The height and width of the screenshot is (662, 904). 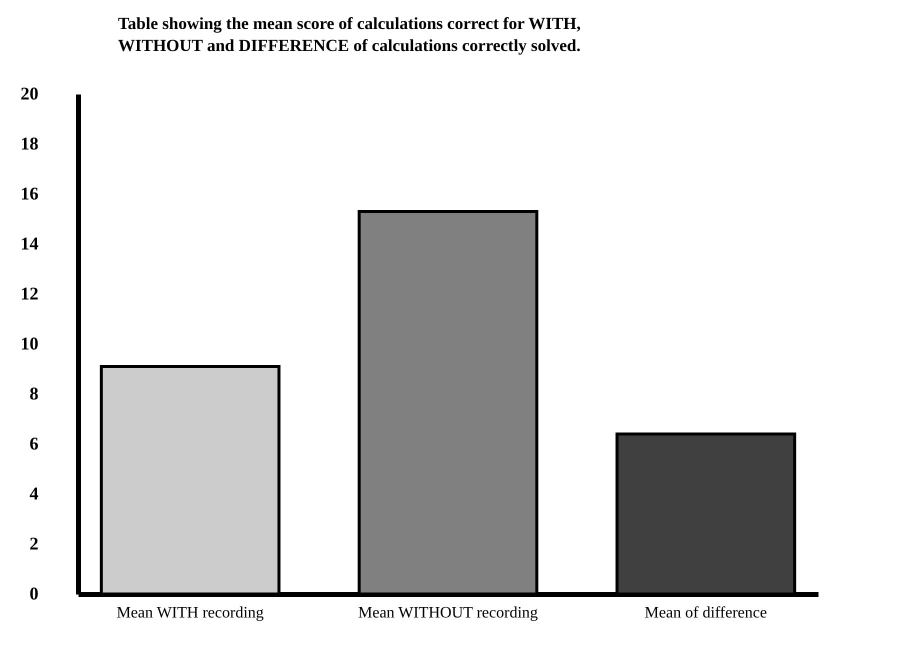 What do you see at coordinates (34, 594) in the screenshot?
I see `y-tick-label: 0` at bounding box center [34, 594].